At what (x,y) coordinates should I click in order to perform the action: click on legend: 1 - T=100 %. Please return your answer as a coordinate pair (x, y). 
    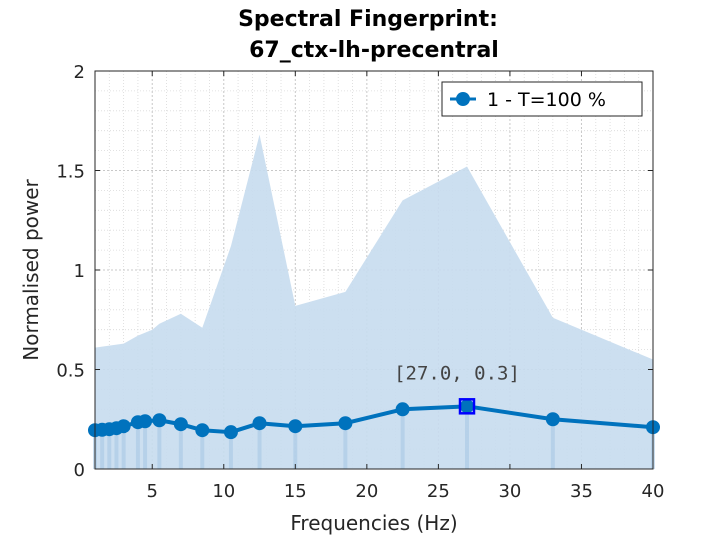
    Looking at the image, I should click on (542, 99).